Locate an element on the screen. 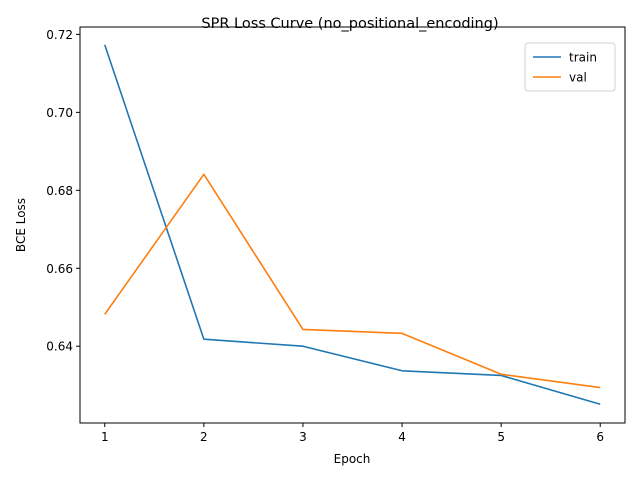 The width and height of the screenshot is (640, 480). x-tick-label: 6 is located at coordinates (600, 437).